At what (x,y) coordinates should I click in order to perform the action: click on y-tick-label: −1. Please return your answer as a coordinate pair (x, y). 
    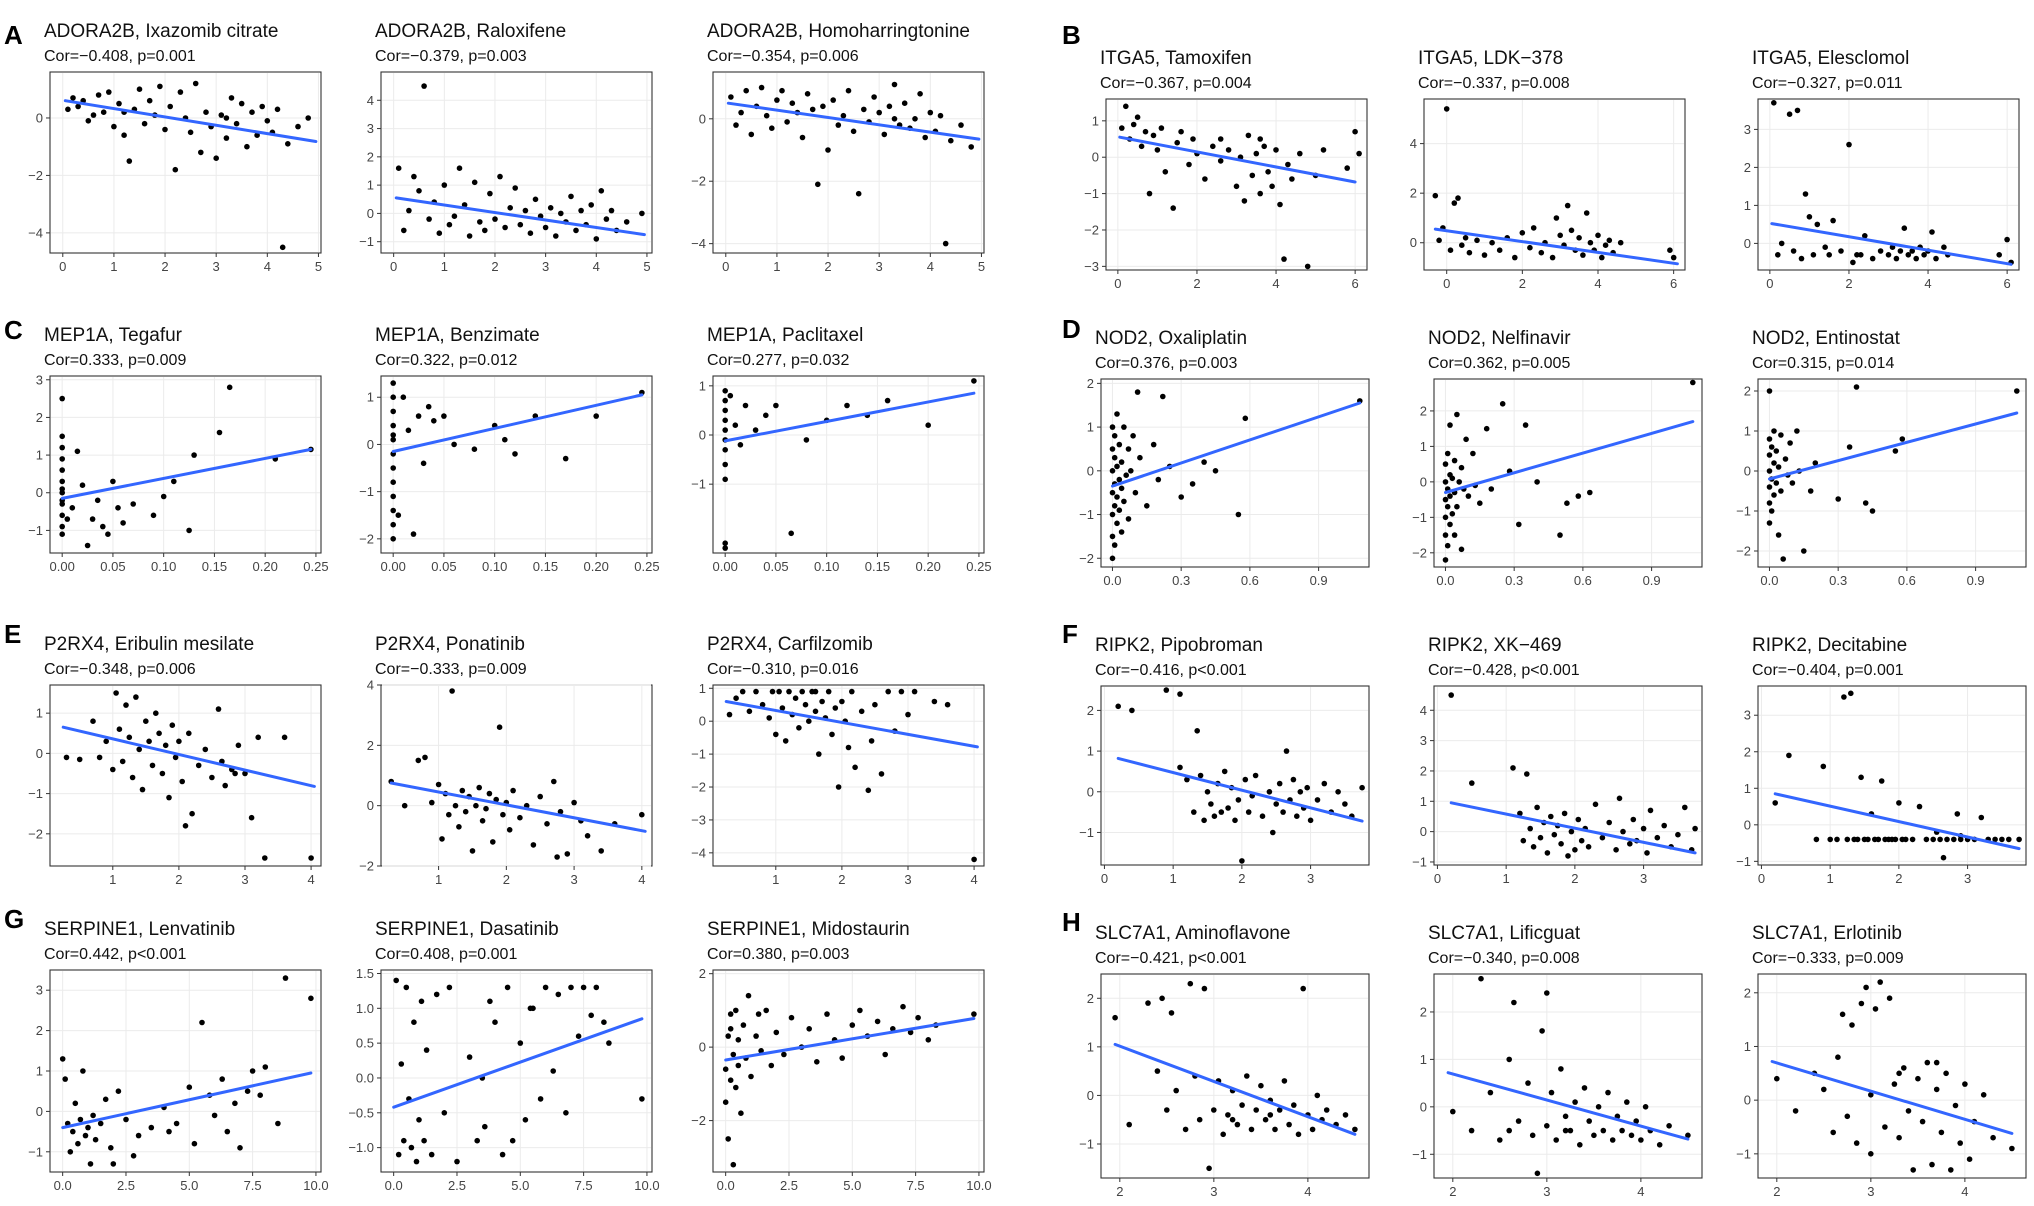
    Looking at the image, I should click on (35, 793).